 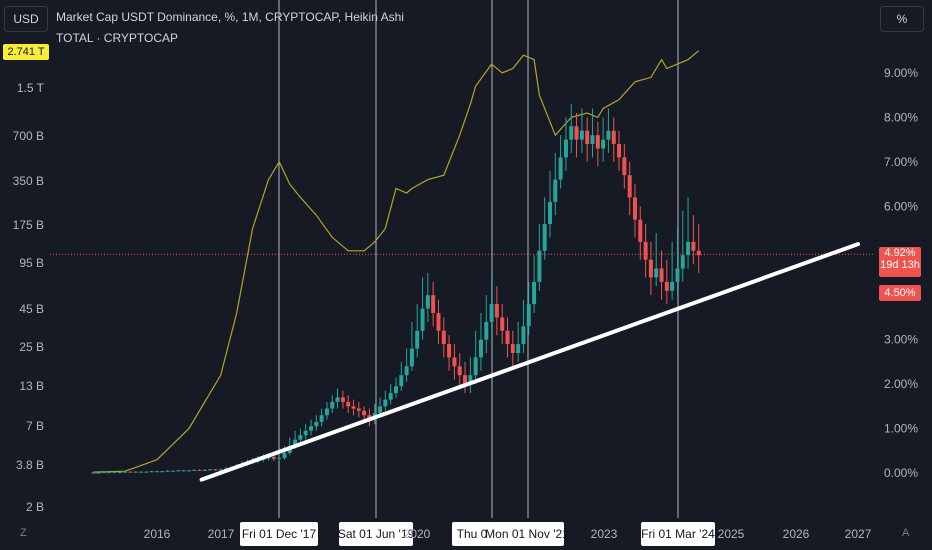 I want to click on right-price-badge: 4.92% 19d 13h, so click(x=900, y=262).